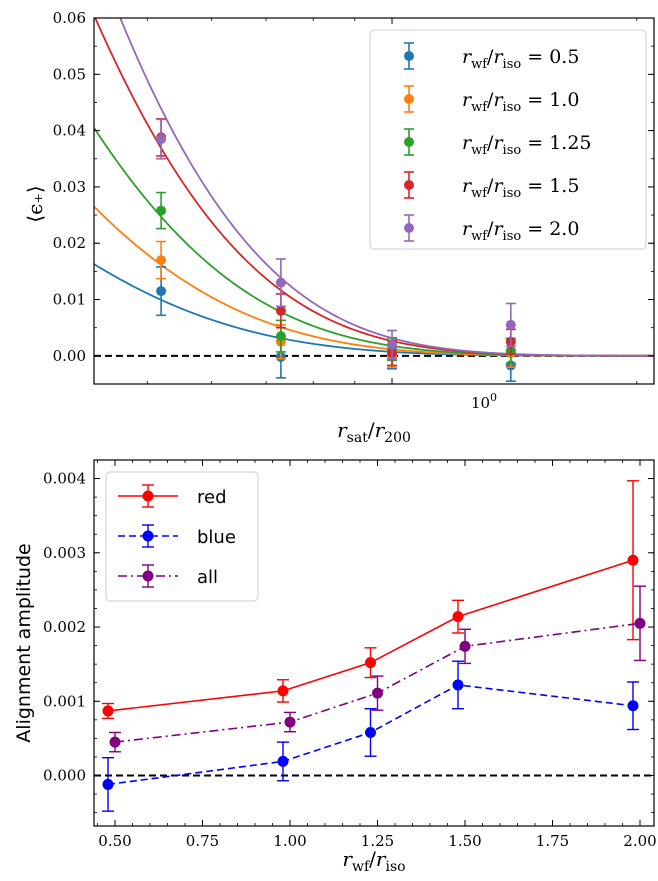  I want to click on bottom-ytick-label: 0.002, so click(64, 627).